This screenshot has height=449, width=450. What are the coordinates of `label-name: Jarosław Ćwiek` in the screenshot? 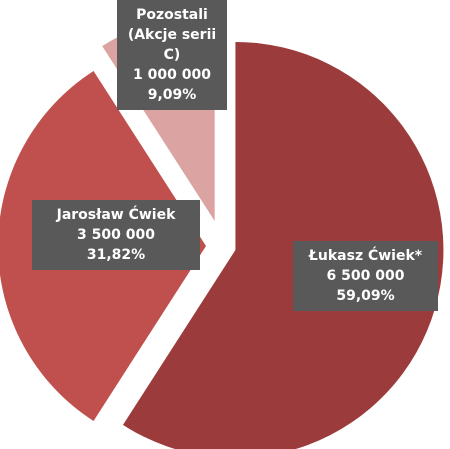 It's located at (116, 215).